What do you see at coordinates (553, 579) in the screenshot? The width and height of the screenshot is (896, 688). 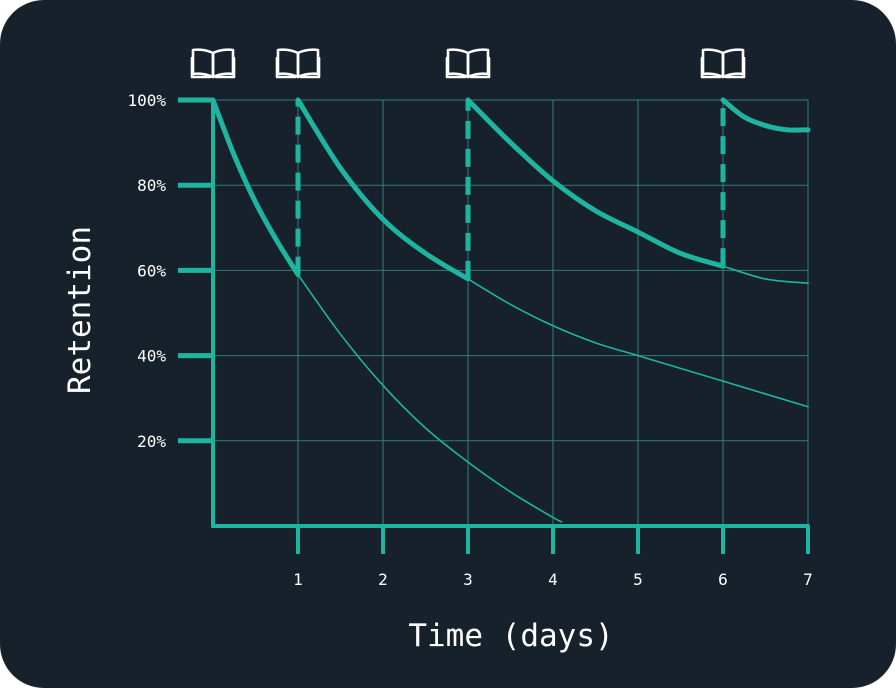 I see `x-tick-label-3: 4` at bounding box center [553, 579].